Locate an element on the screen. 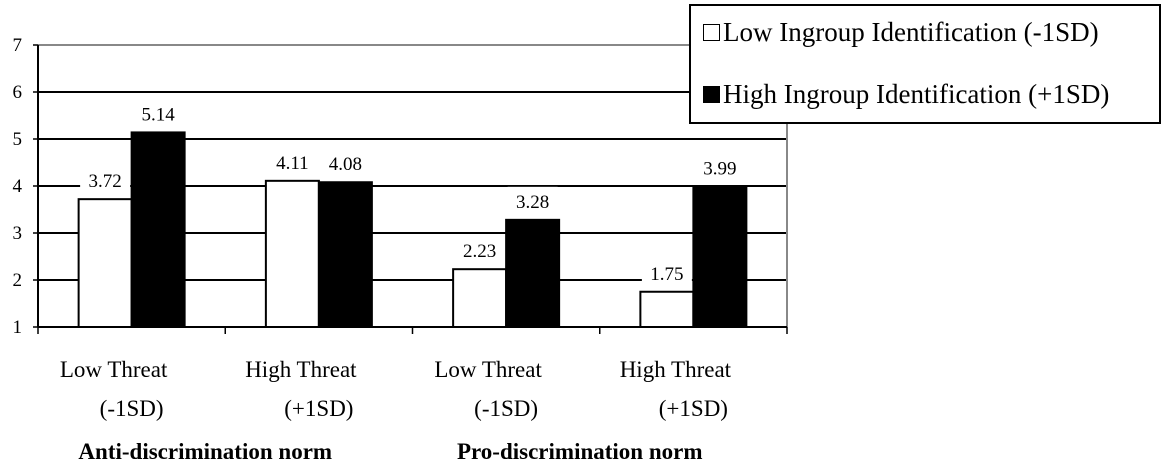 This screenshot has width=1161, height=474. data-label: 2.23 is located at coordinates (479, 251).